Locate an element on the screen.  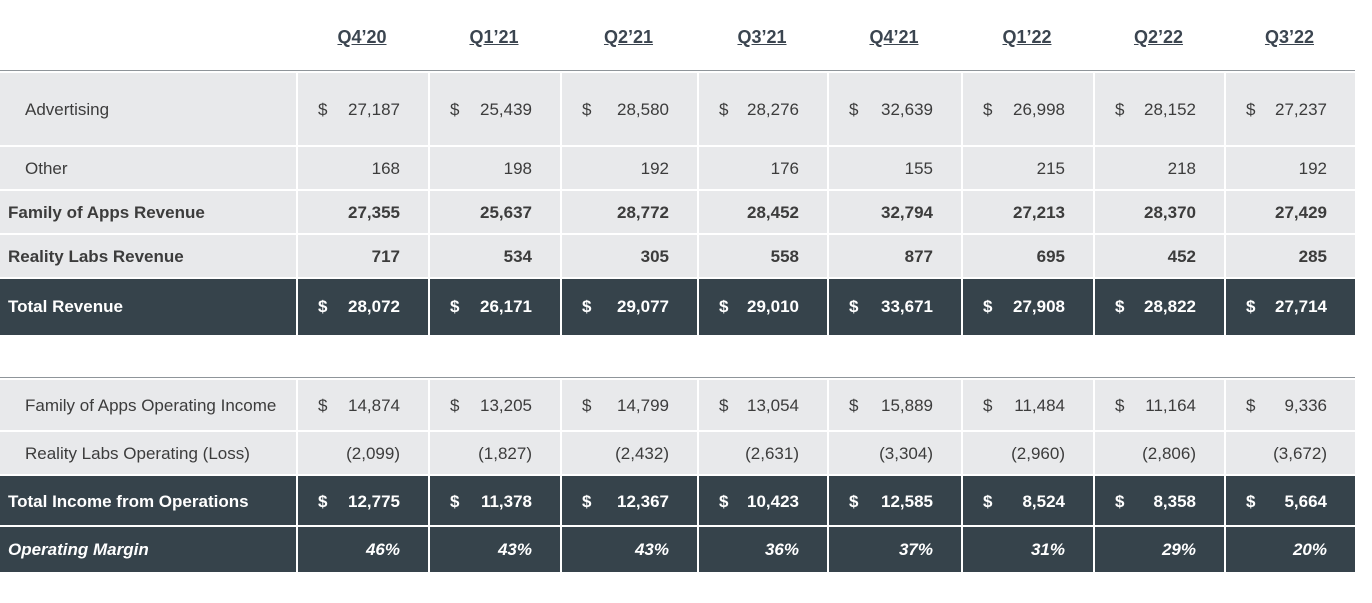
cell-value: 27,908 is located at coordinates (1039, 306).